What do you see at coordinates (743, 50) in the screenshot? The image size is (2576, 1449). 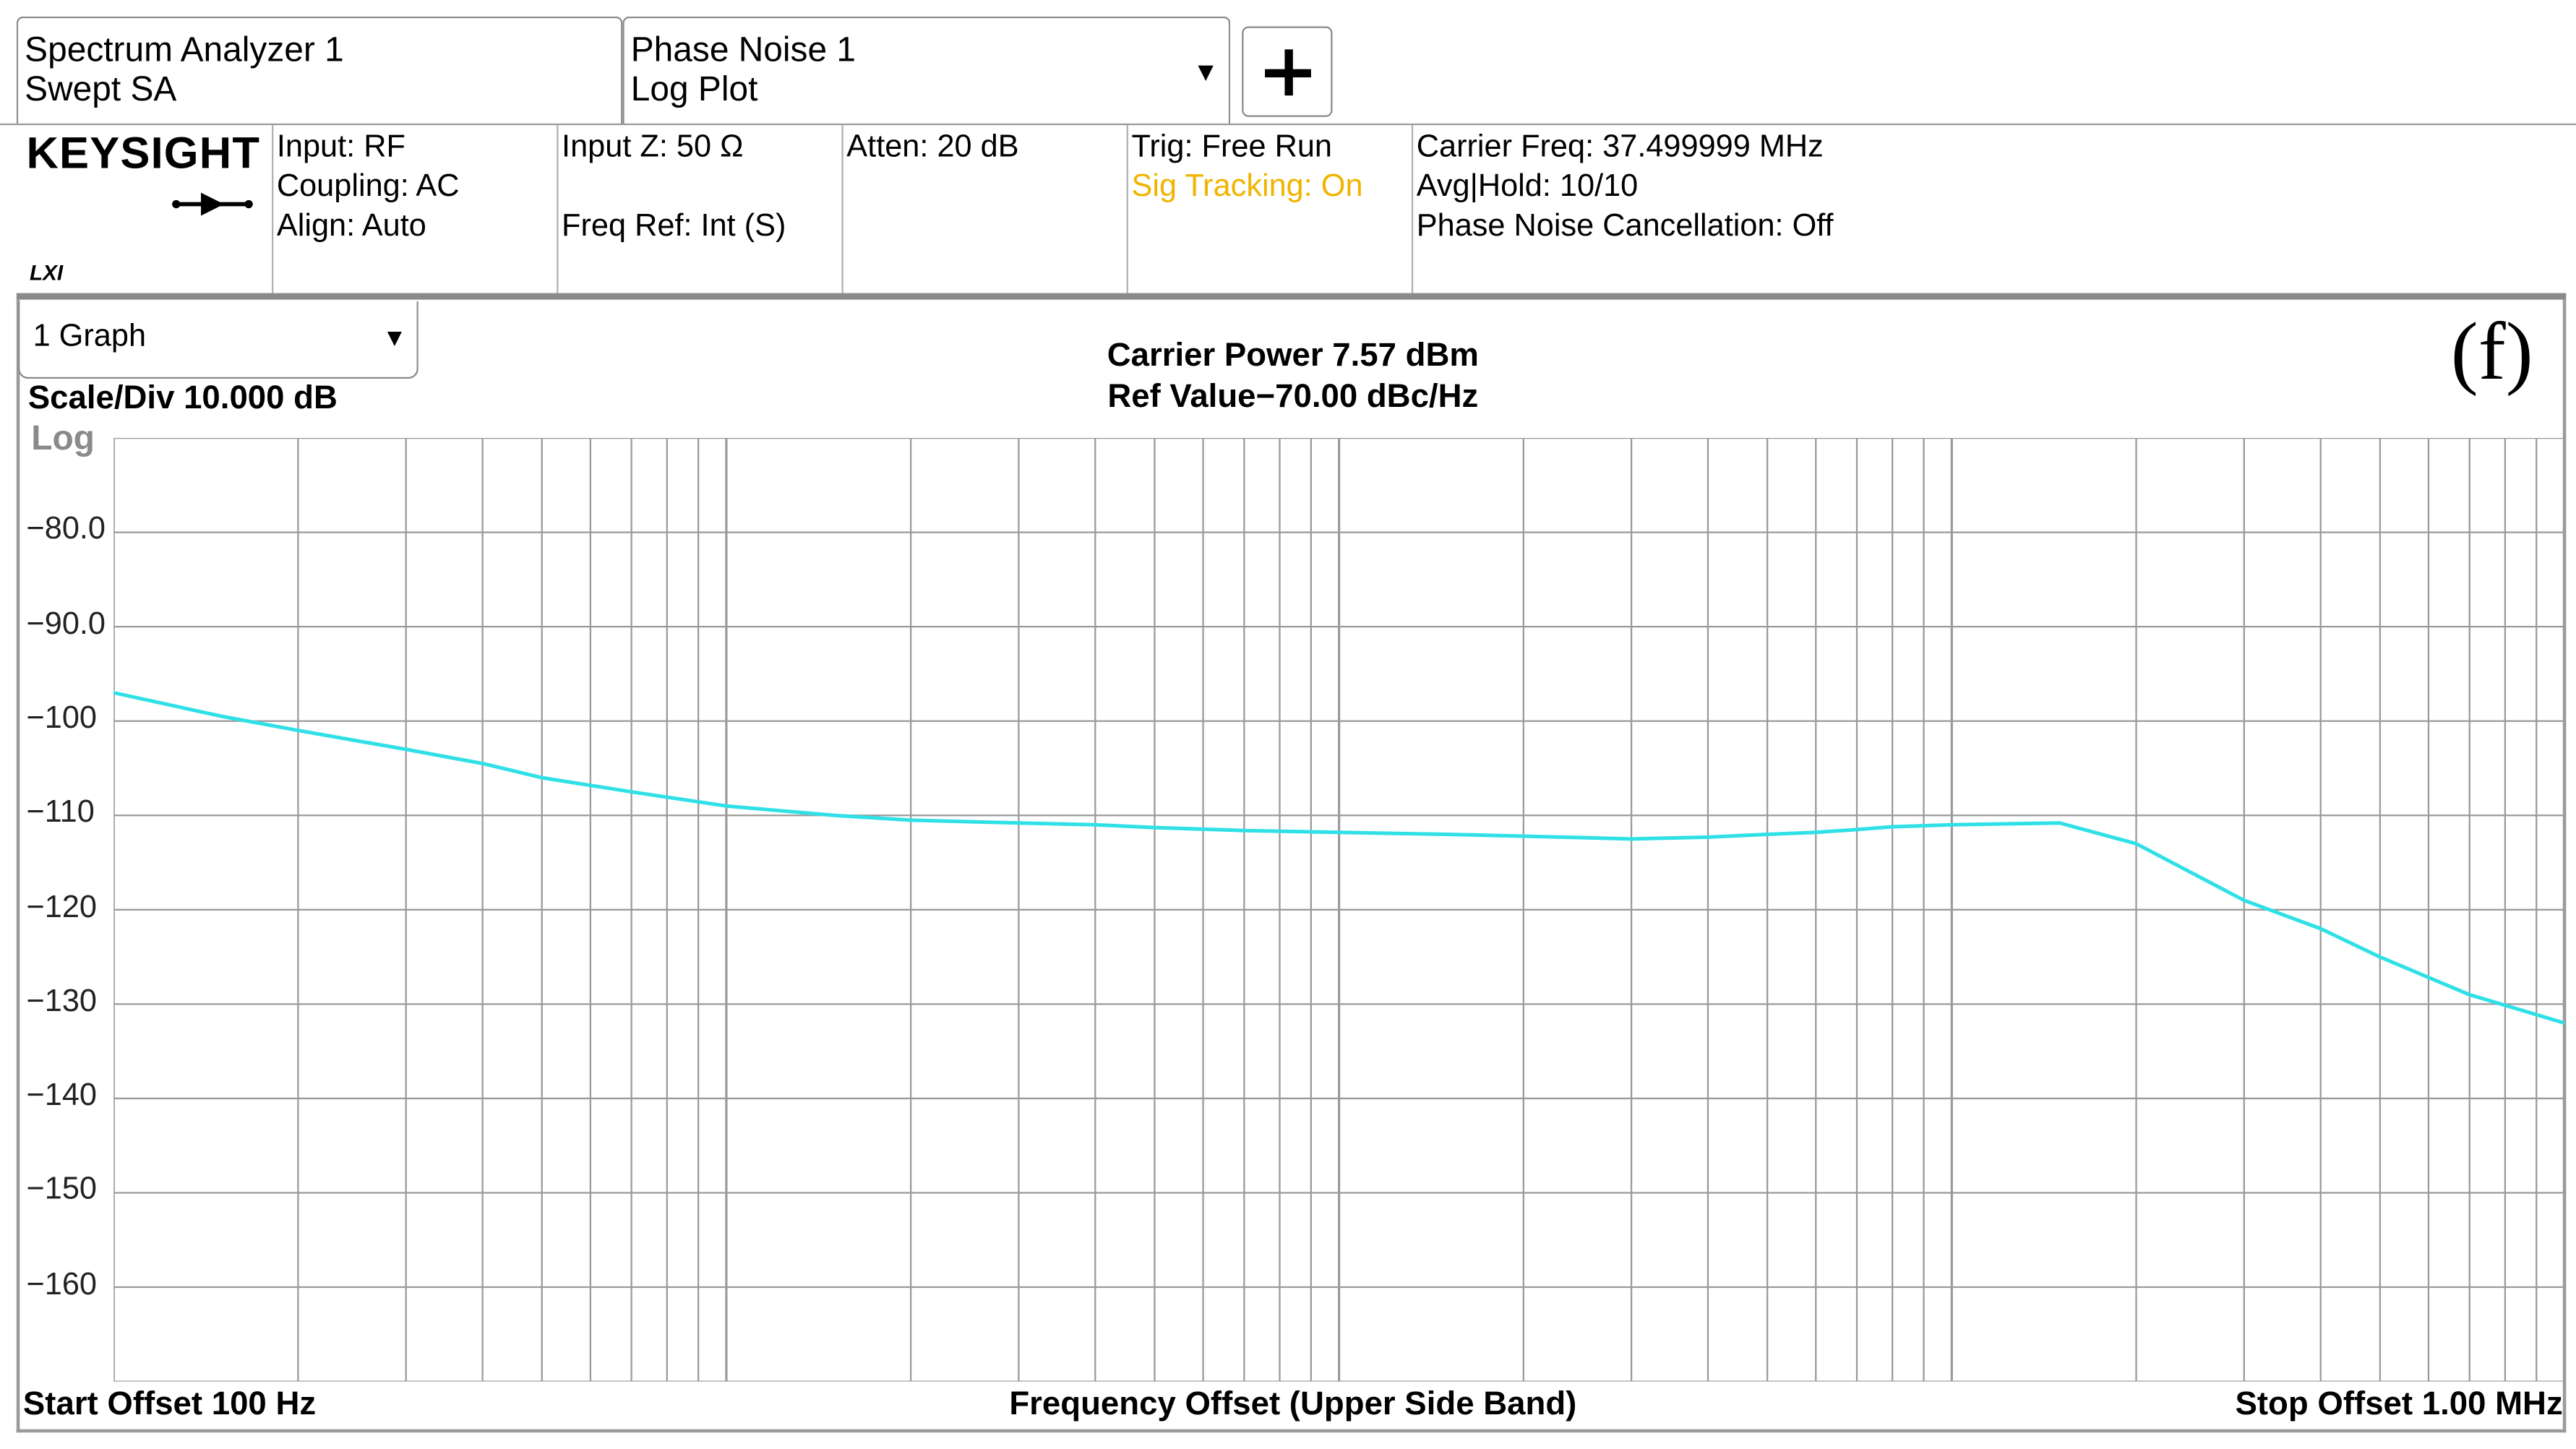 I see `tab-title: Phase Noise 1` at bounding box center [743, 50].